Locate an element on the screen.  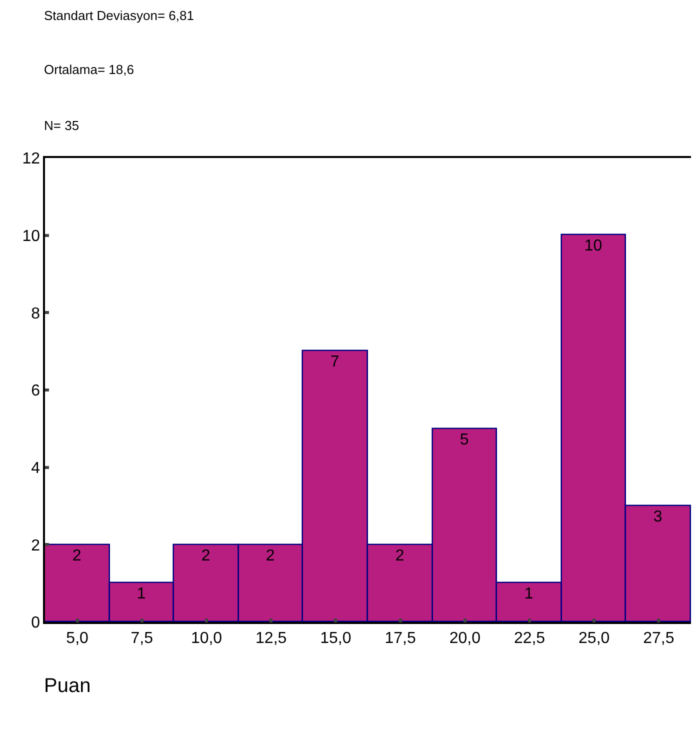
x-tick-label: 10,0 is located at coordinates (206, 638).